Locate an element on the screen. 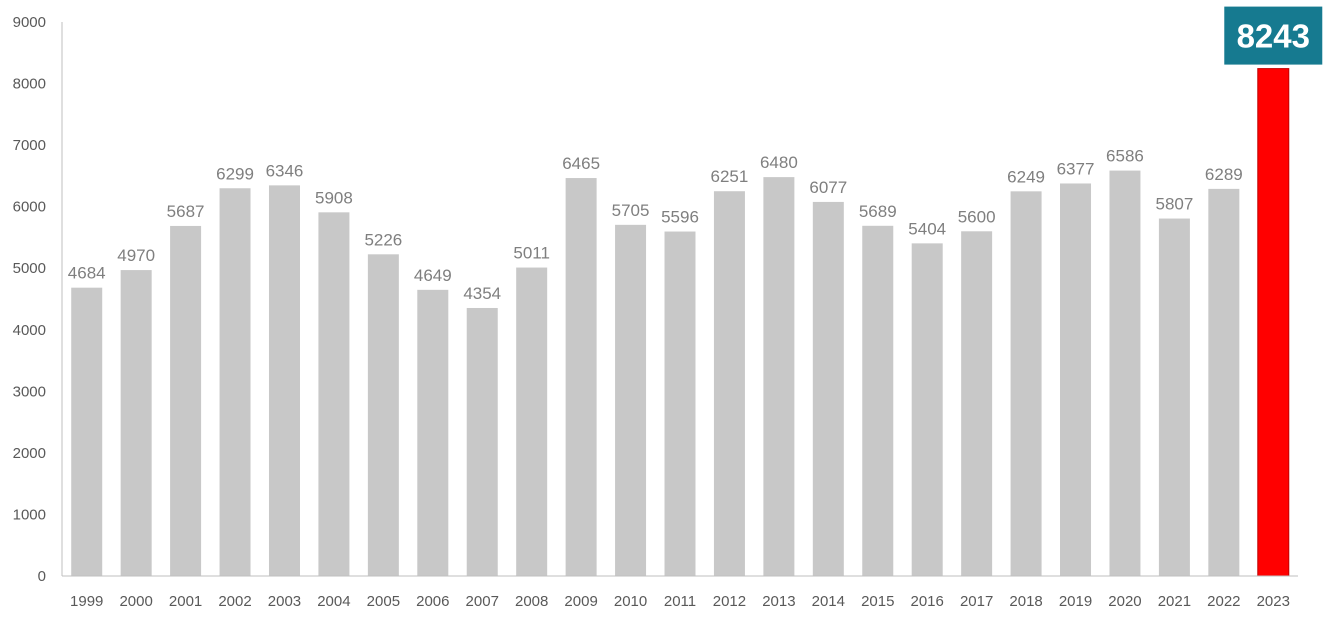 Image resolution: width=1333 pixels, height=618 pixels. y-tick-label: 3000 is located at coordinates (29, 391).